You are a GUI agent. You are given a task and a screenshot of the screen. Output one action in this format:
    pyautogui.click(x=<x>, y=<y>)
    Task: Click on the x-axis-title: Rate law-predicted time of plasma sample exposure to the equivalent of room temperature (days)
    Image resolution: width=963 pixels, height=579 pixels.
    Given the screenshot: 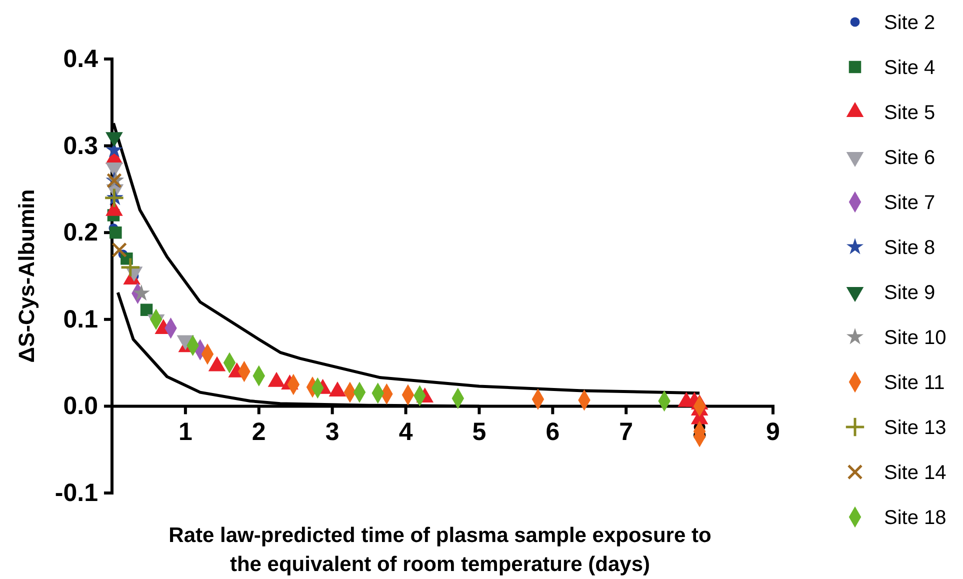 What is the action you would take?
    pyautogui.click(x=440, y=550)
    